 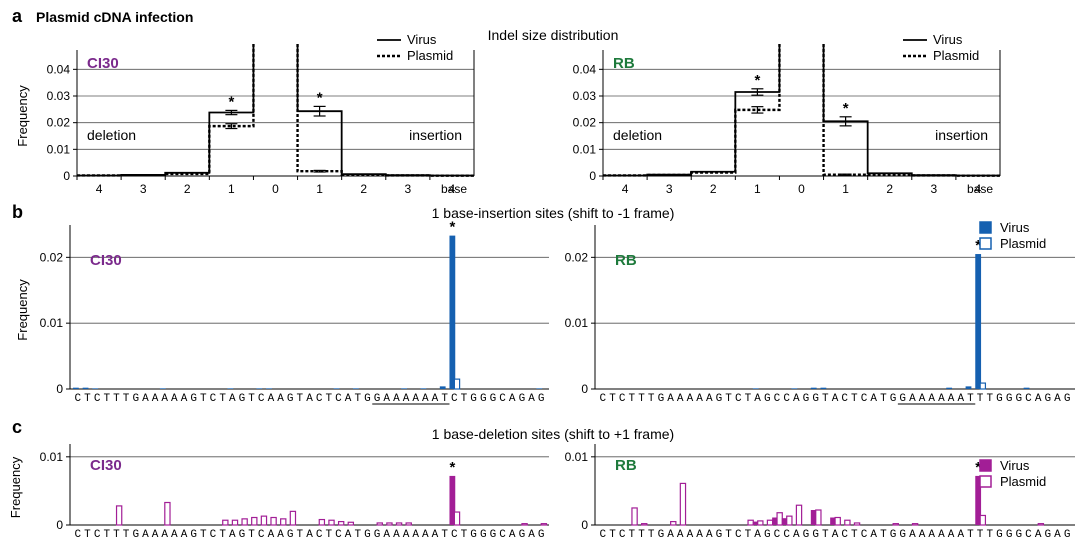 I want to click on y-axis-label: Frequency, so click(x=15, y=487).